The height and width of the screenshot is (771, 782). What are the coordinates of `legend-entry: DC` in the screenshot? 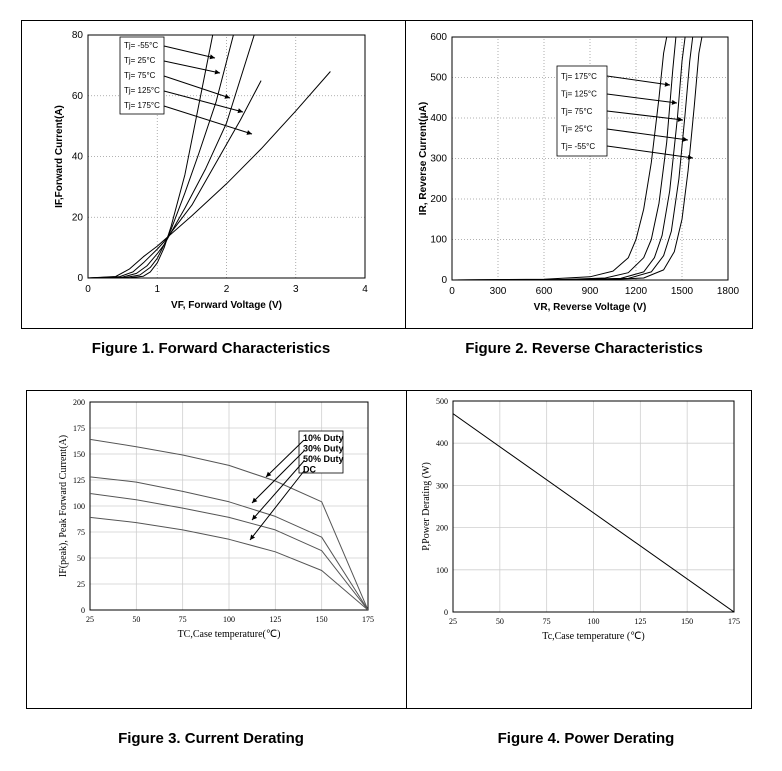 It's located at (309, 470).